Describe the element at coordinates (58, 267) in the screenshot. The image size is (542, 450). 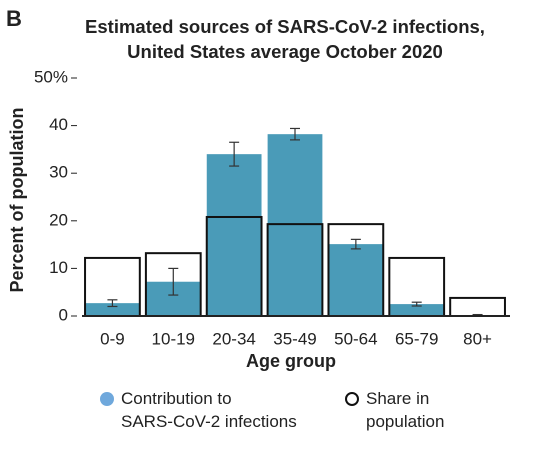
I see `y-tick-label: 10` at that location.